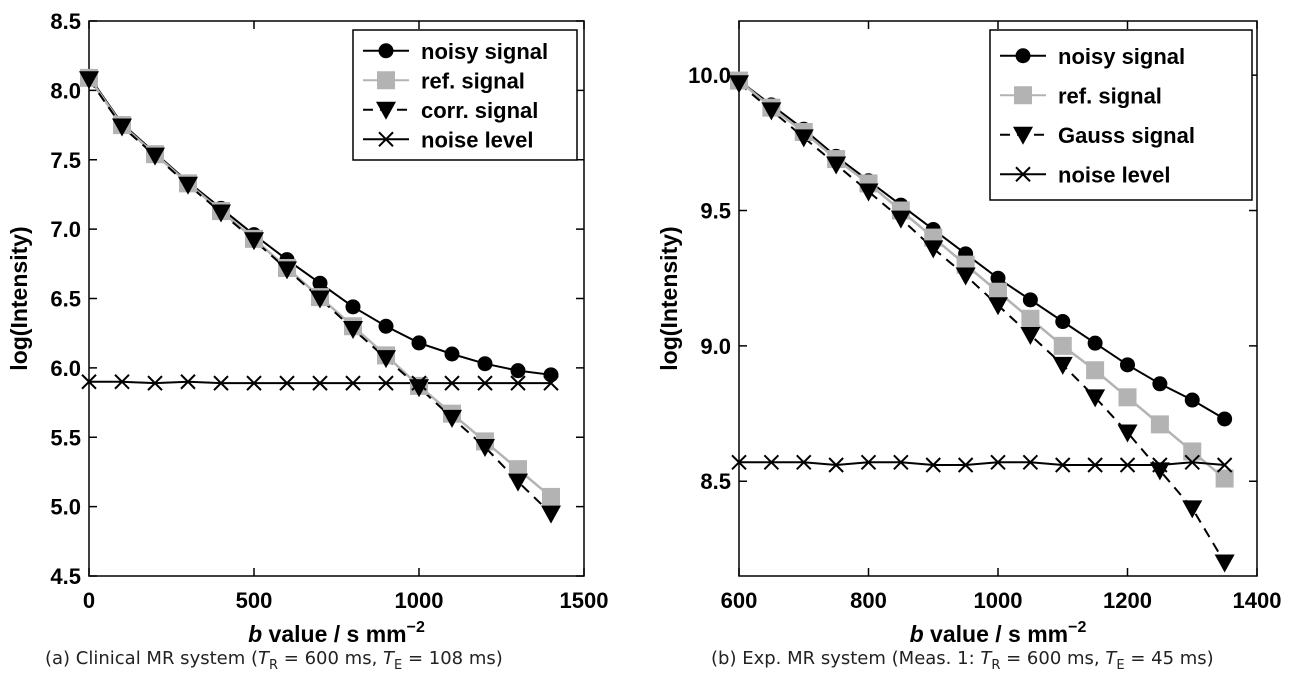  I want to click on y-tick-label: 5.5, so click(65, 437).